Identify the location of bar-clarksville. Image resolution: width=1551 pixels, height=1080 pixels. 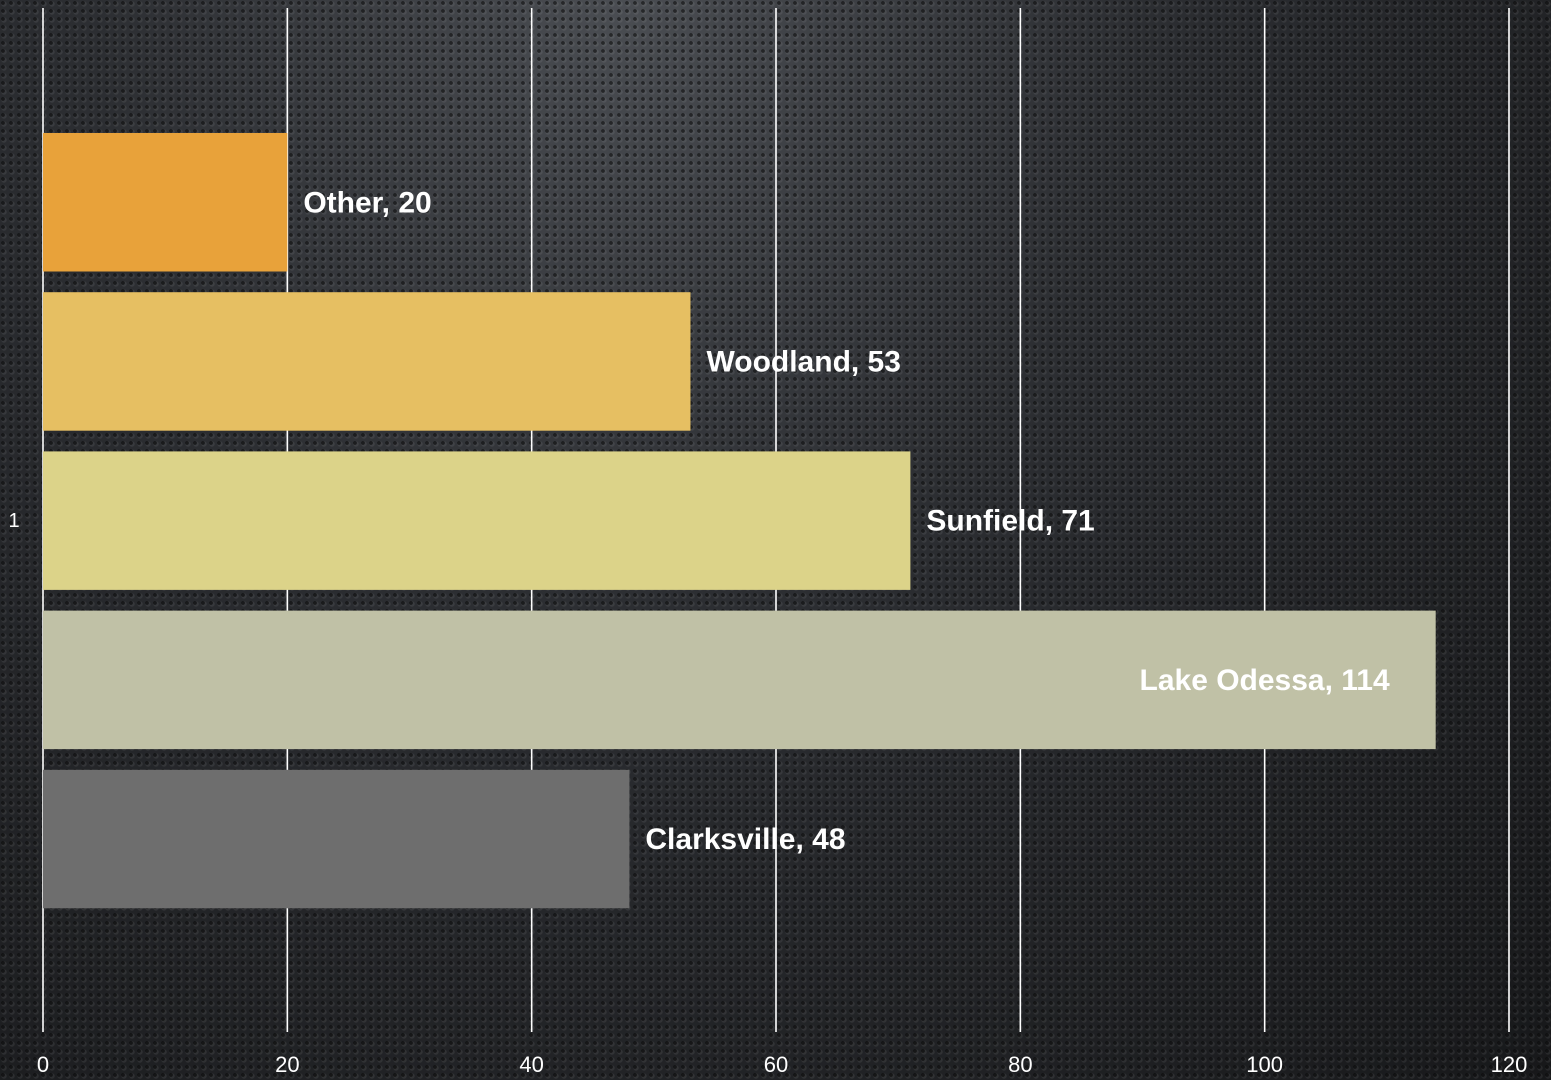
(336, 839).